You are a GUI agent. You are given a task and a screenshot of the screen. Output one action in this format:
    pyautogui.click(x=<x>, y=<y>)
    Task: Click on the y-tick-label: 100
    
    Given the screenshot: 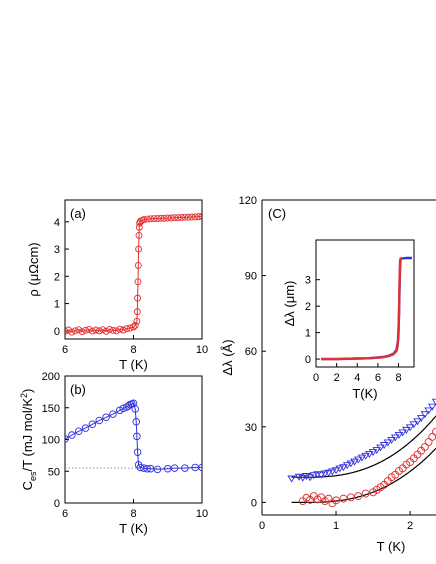 What is the action you would take?
    pyautogui.click(x=51, y=441)
    